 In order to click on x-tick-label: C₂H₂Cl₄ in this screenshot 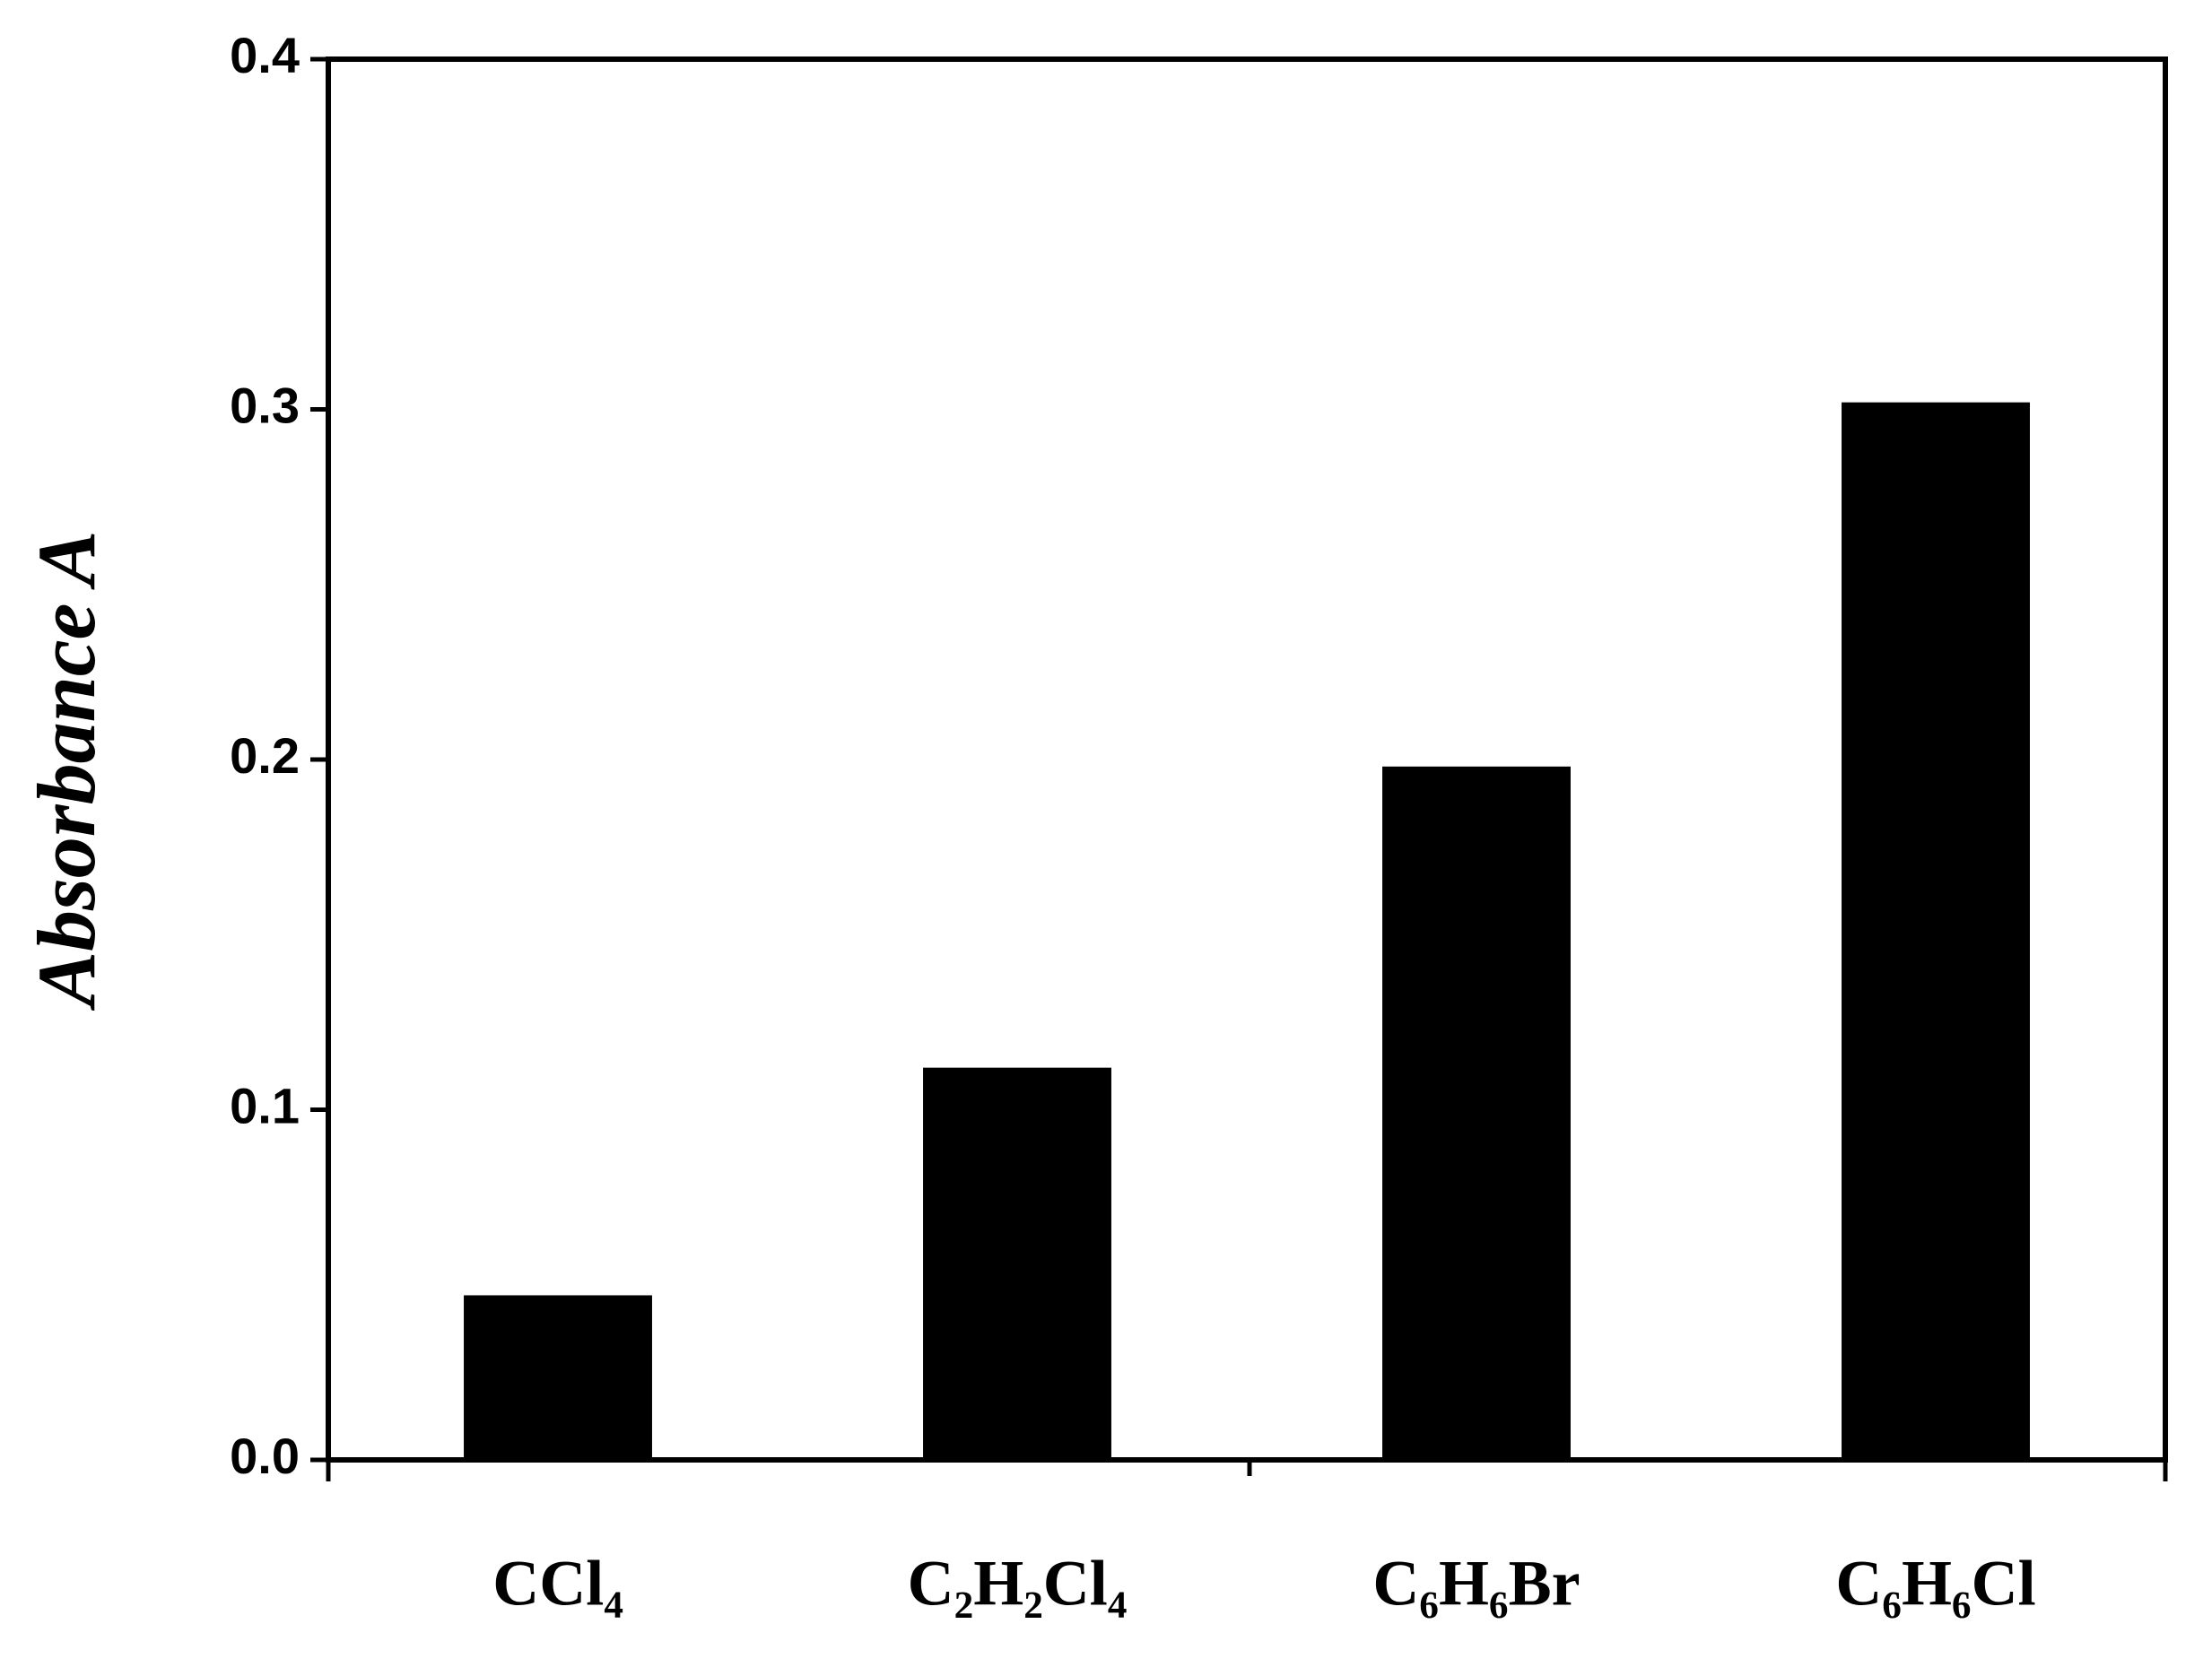, I will do `click(1018, 1584)`.